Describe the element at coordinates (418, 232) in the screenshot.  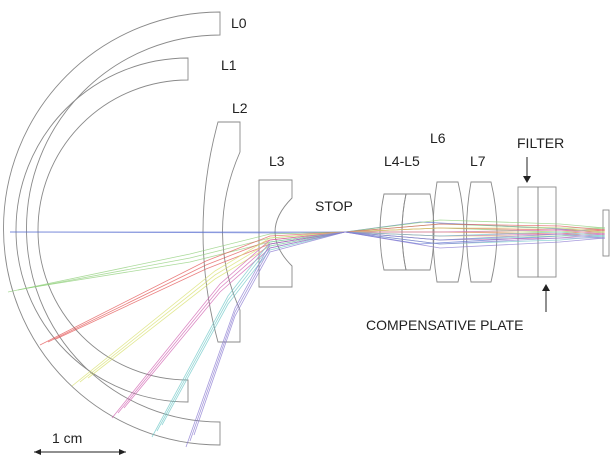
I see `lens-l5` at that location.